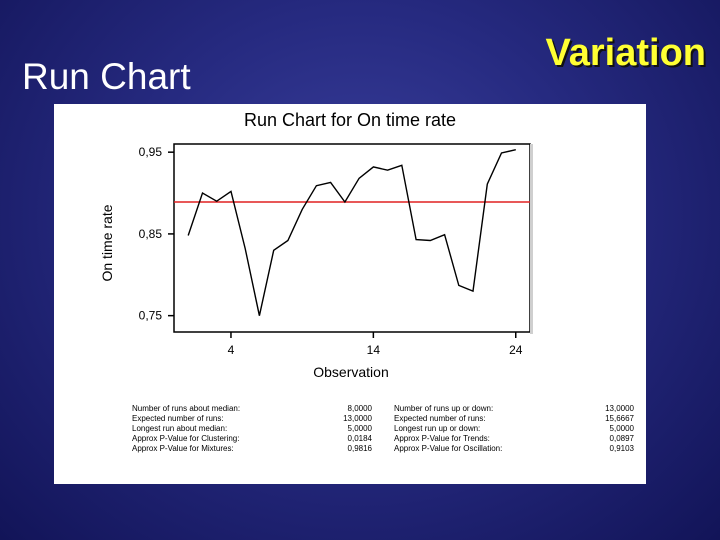 This screenshot has width=720, height=540. I want to click on plot-shadow, so click(531, 239).